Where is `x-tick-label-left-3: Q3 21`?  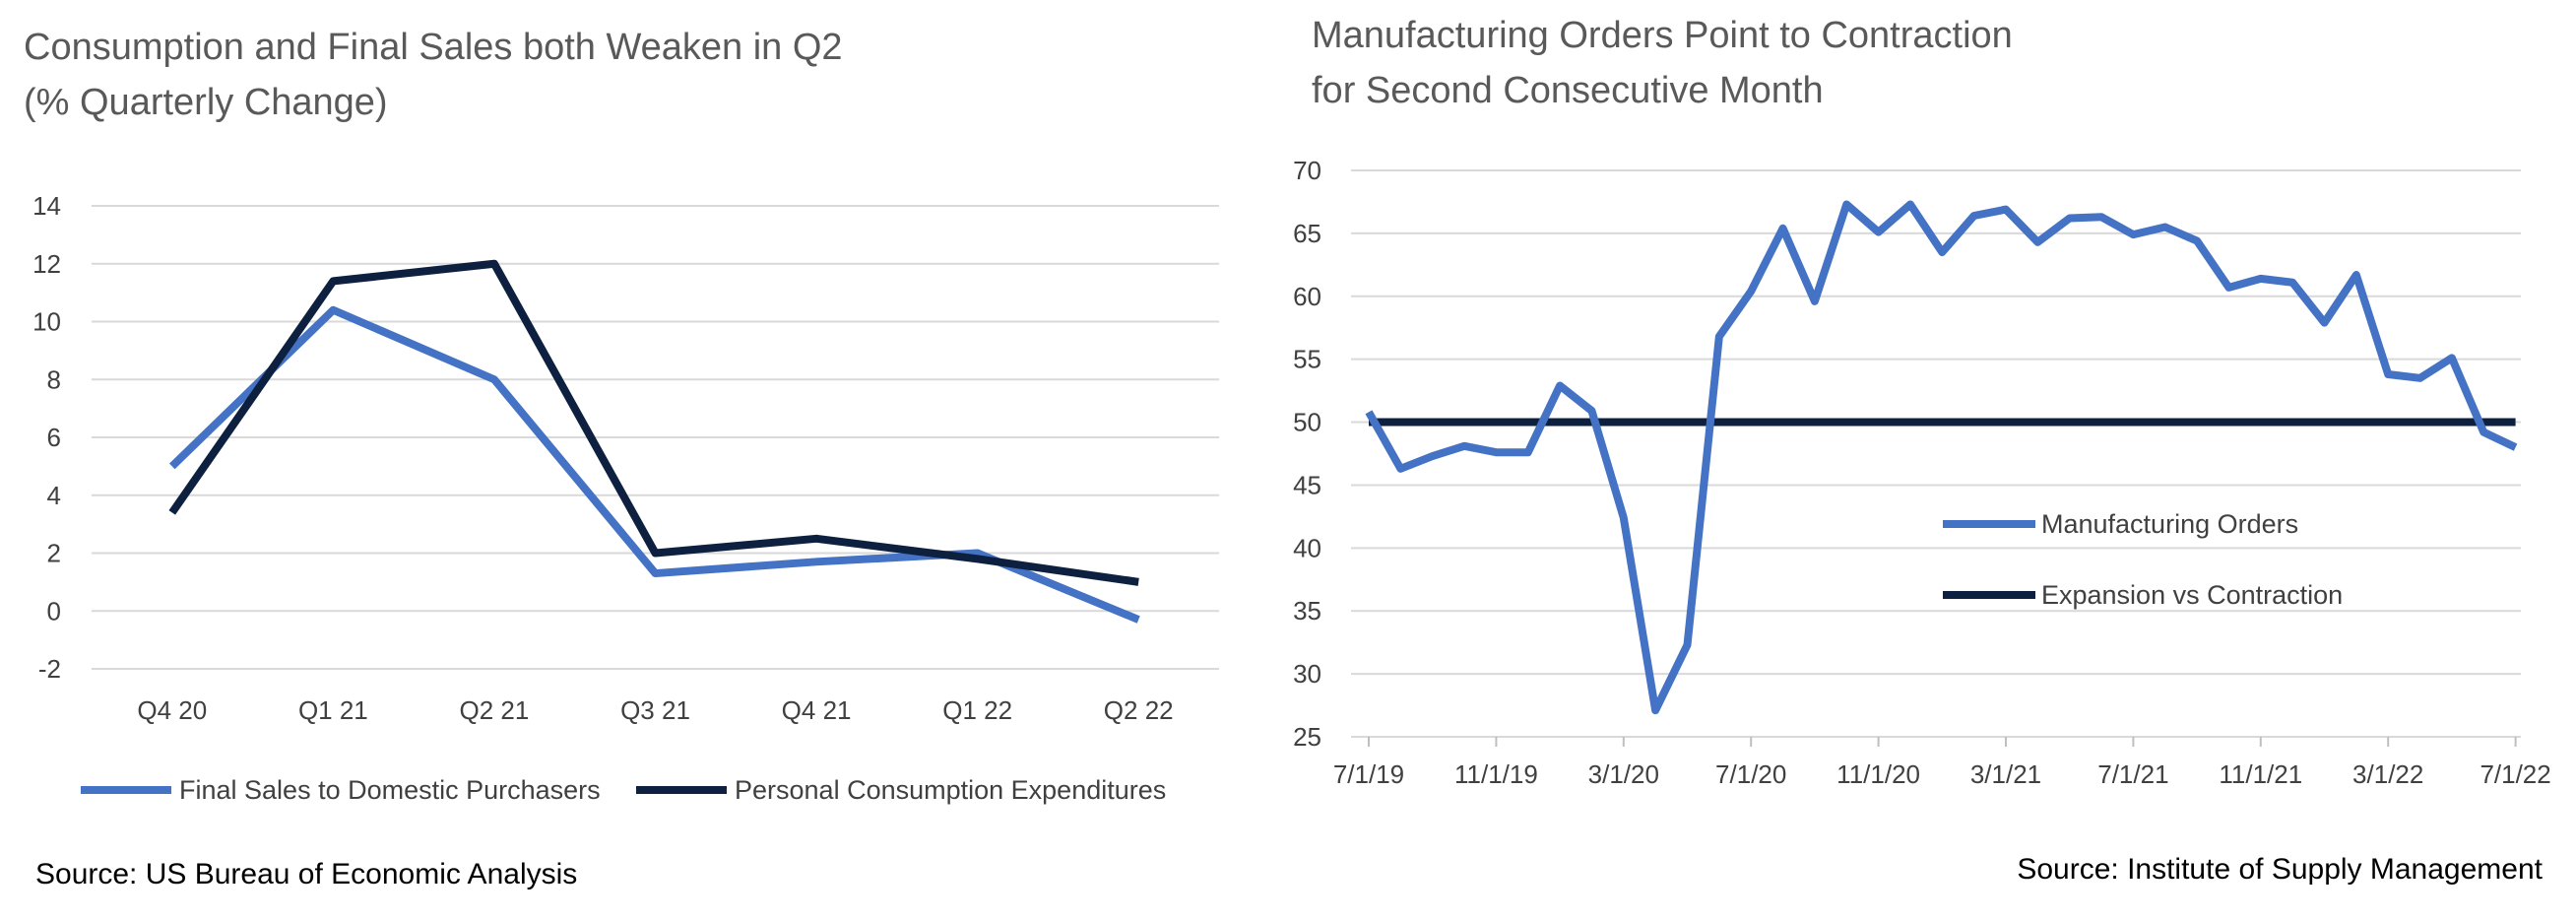
x-tick-label-left-3: Q3 21 is located at coordinates (655, 710).